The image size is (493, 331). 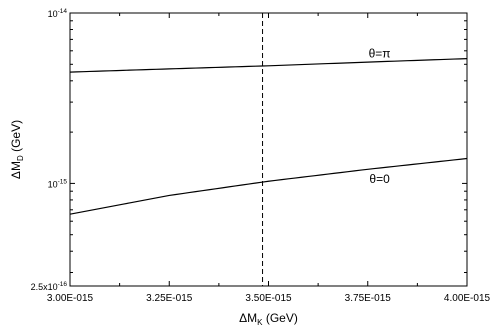 What do you see at coordinates (70, 298) in the screenshot?
I see `x-tick-label: 3.00E-015` at bounding box center [70, 298].